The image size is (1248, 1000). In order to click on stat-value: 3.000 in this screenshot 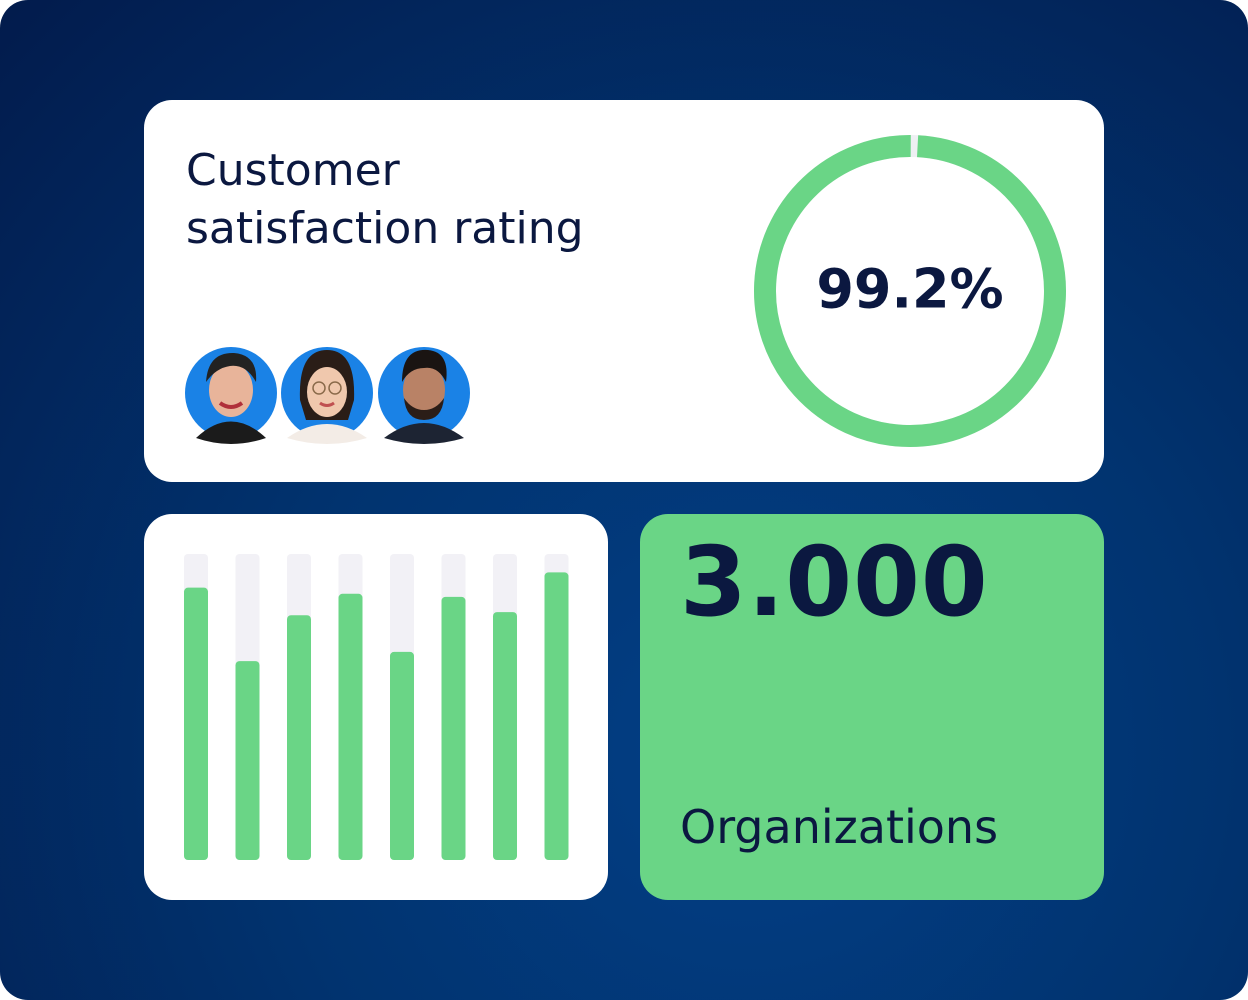, I will do `click(834, 582)`.